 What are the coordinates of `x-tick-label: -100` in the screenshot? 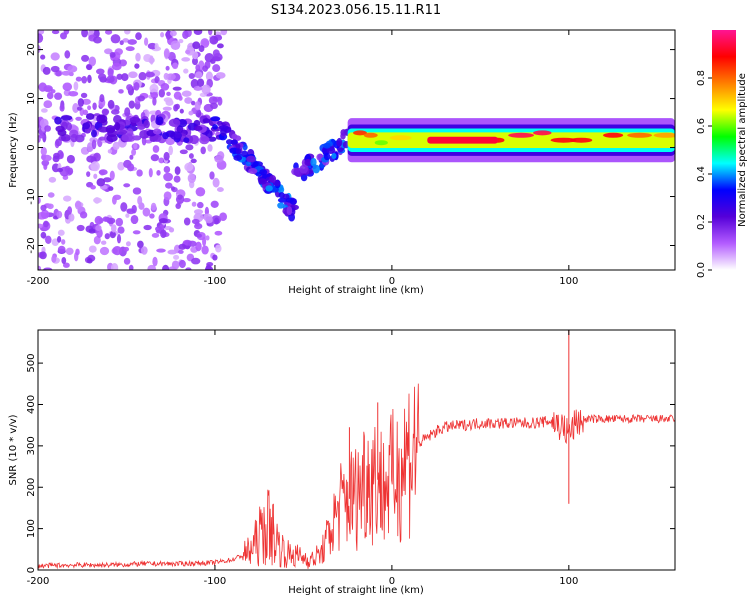 It's located at (215, 281).